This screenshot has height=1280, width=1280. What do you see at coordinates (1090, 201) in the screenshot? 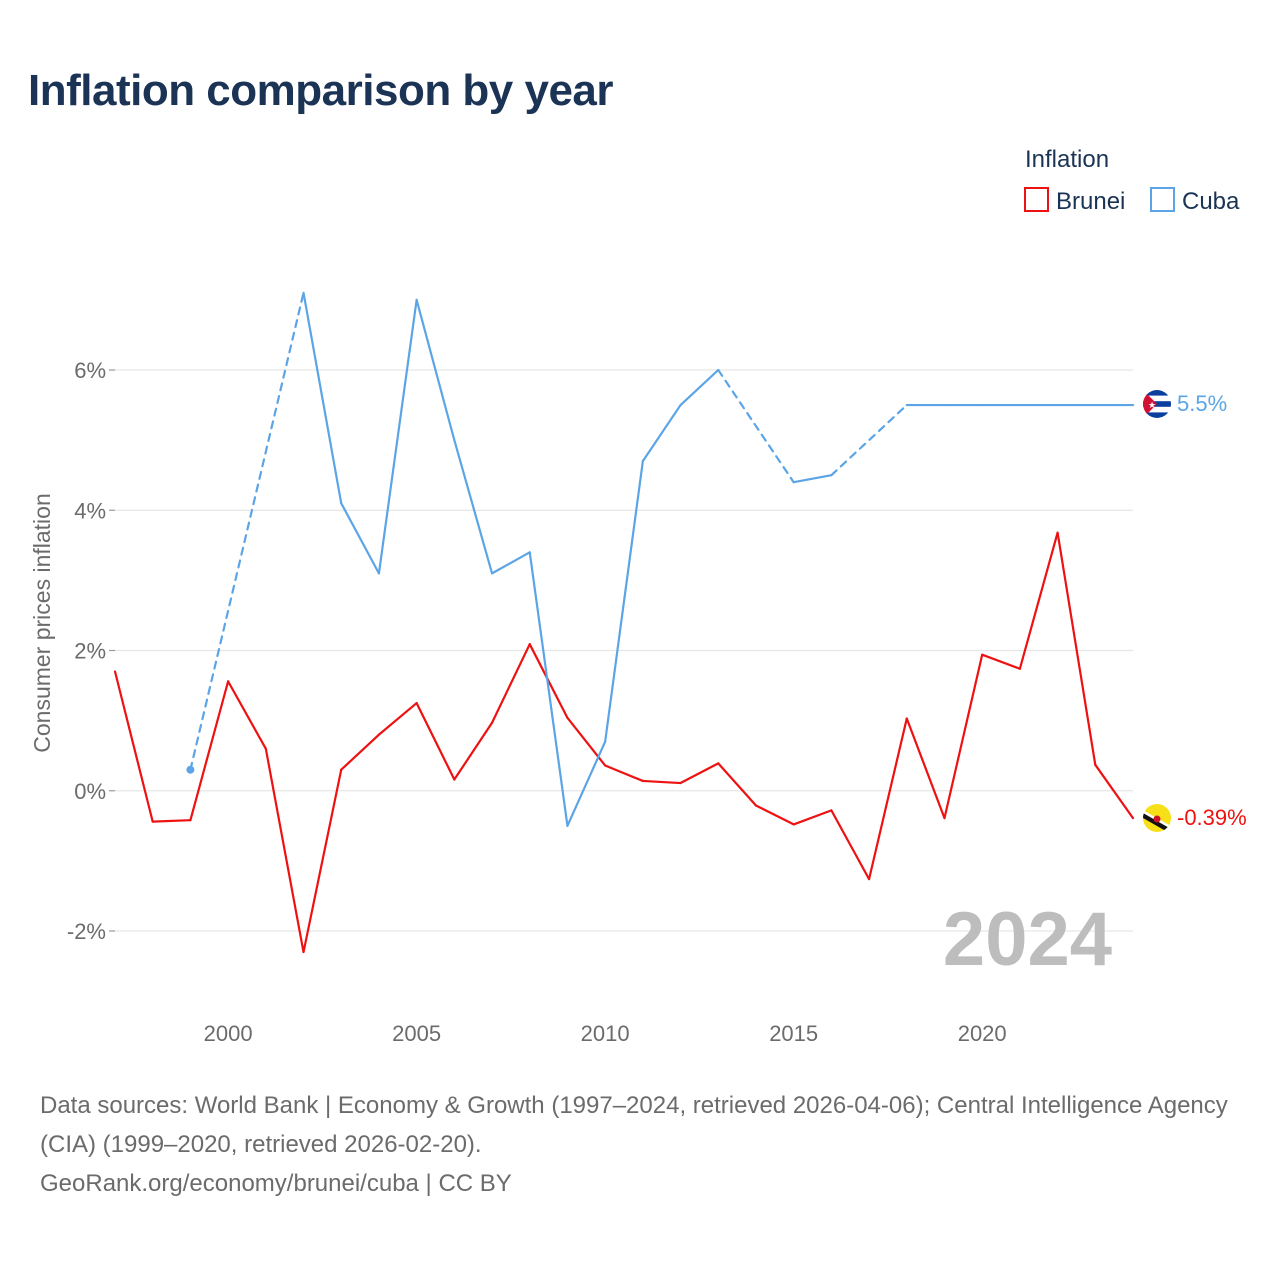
I see `legend-brunei-label: Brunei` at bounding box center [1090, 201].